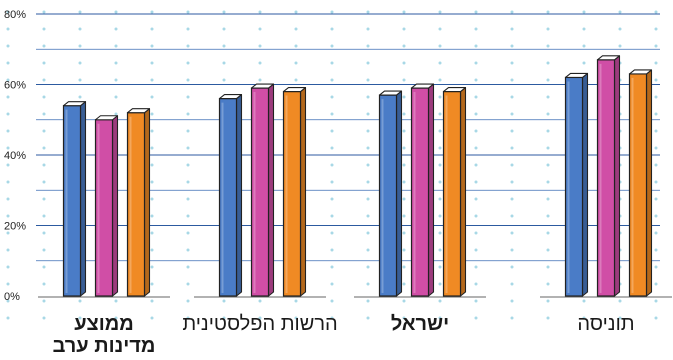  I want to click on category-label: תוניסה, so click(605, 324).